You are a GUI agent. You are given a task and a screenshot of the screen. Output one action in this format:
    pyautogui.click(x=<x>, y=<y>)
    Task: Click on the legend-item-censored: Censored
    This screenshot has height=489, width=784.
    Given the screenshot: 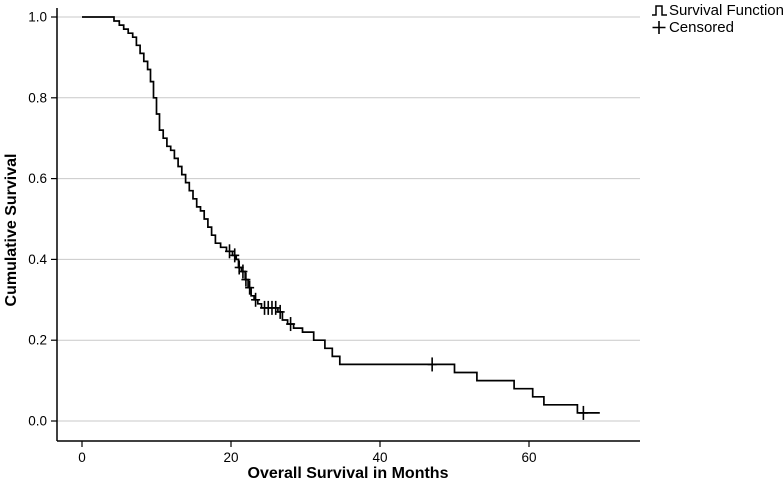 What is the action you would take?
    pyautogui.click(x=717, y=27)
    